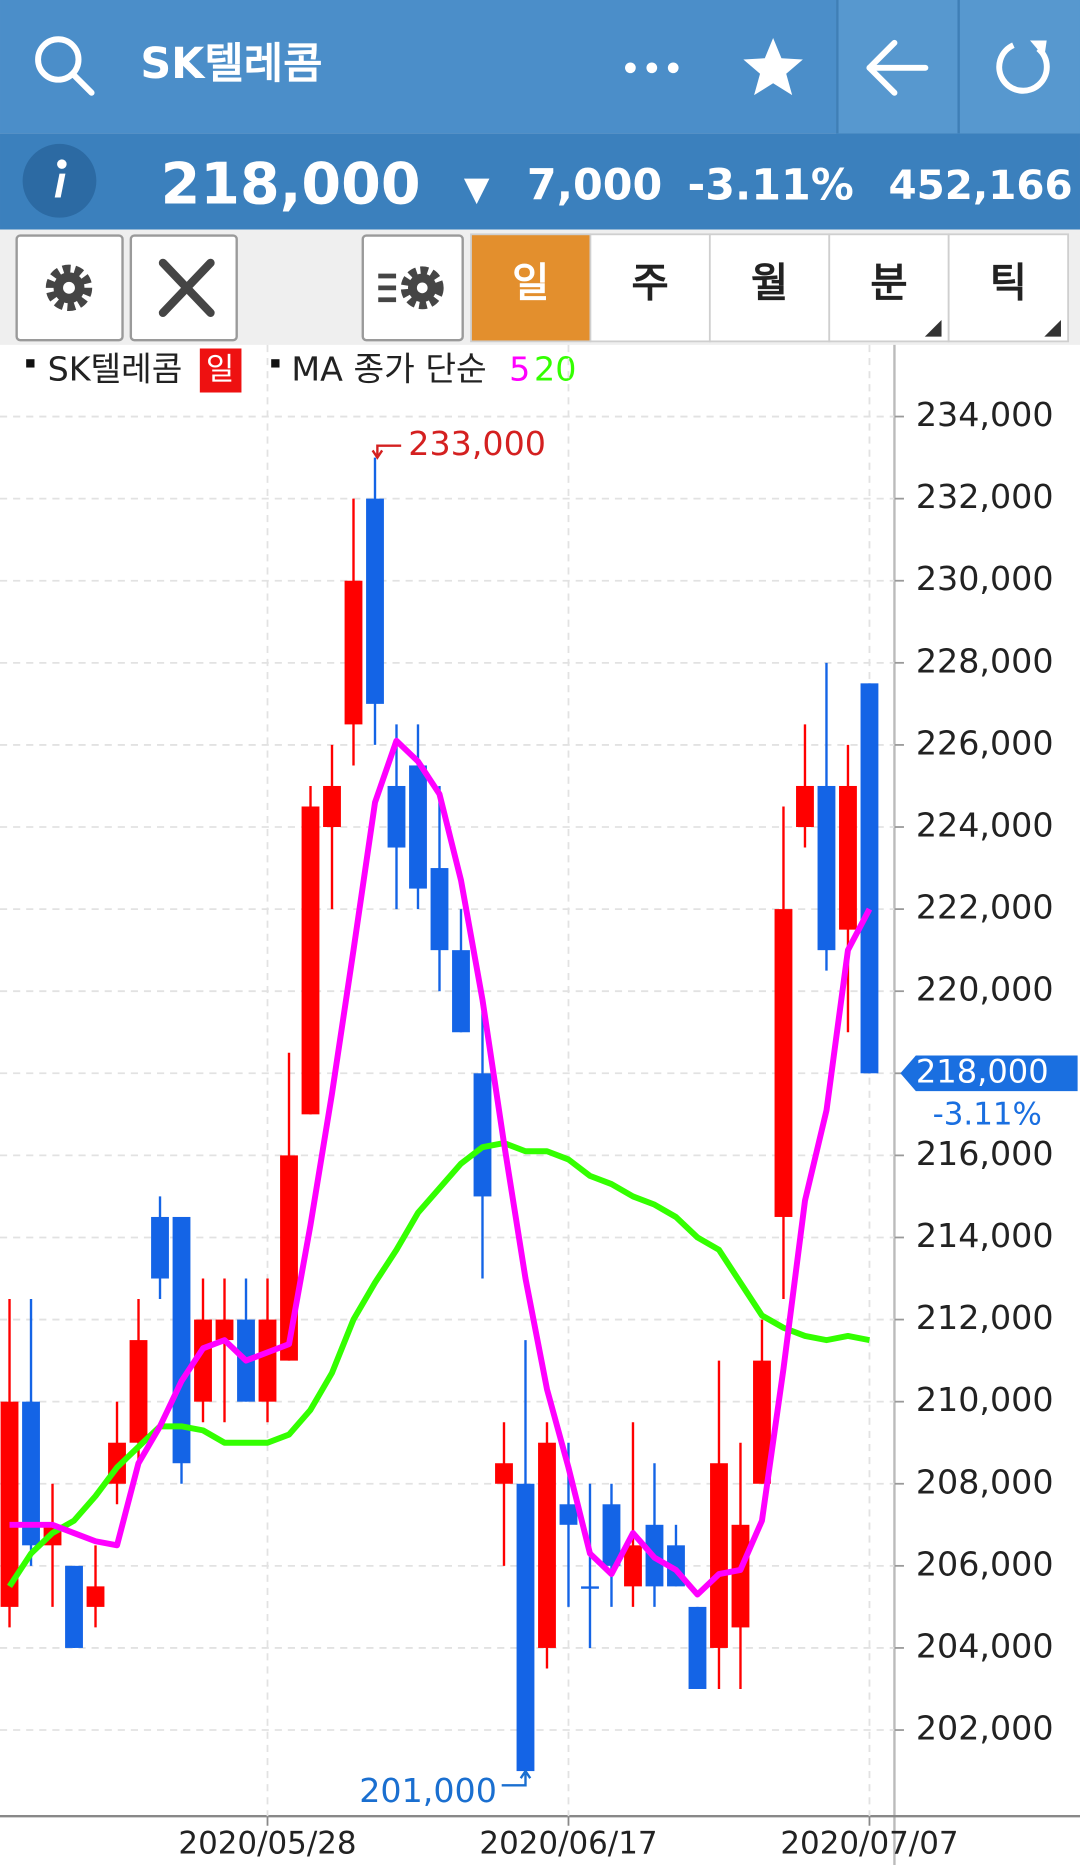 Image resolution: width=1080 pixels, height=1865 pixels. What do you see at coordinates (985, 1481) in the screenshot?
I see `y-tick-label: 208,000` at bounding box center [985, 1481].